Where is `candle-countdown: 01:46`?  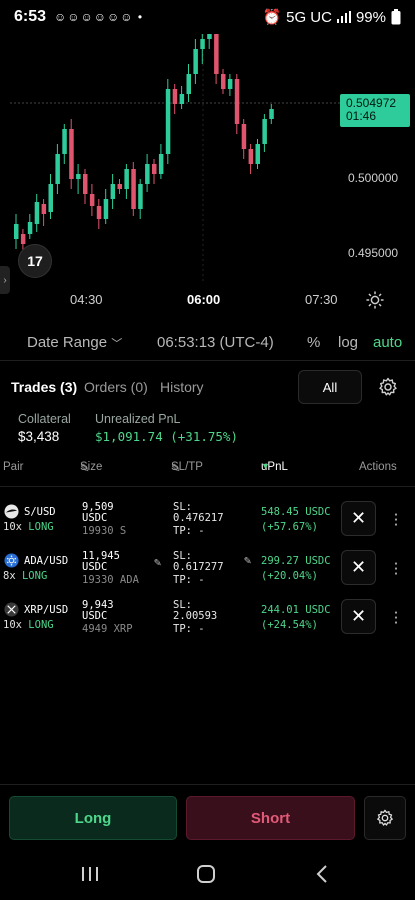 candle-countdown: 01:46 is located at coordinates (361, 116).